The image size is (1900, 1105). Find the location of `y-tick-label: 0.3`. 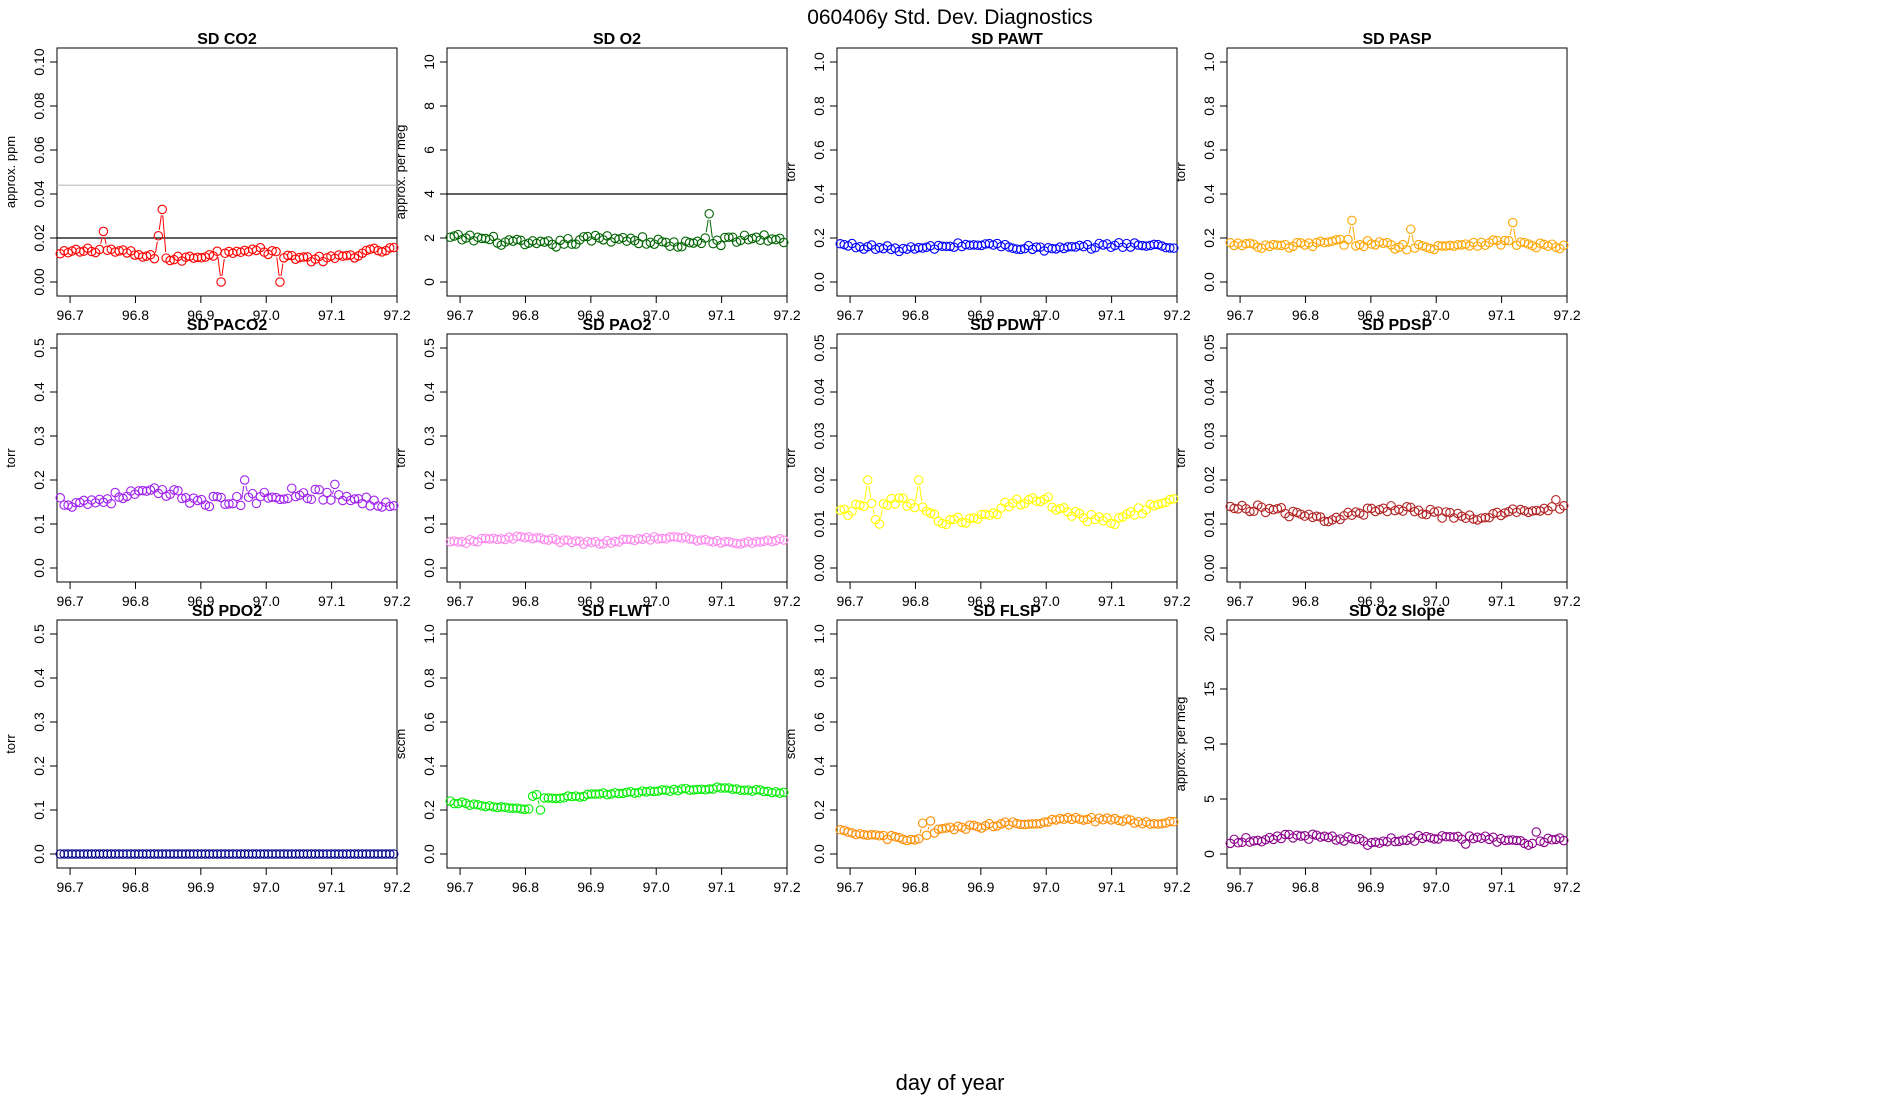

y-tick-label: 0.3 is located at coordinates (39, 436).